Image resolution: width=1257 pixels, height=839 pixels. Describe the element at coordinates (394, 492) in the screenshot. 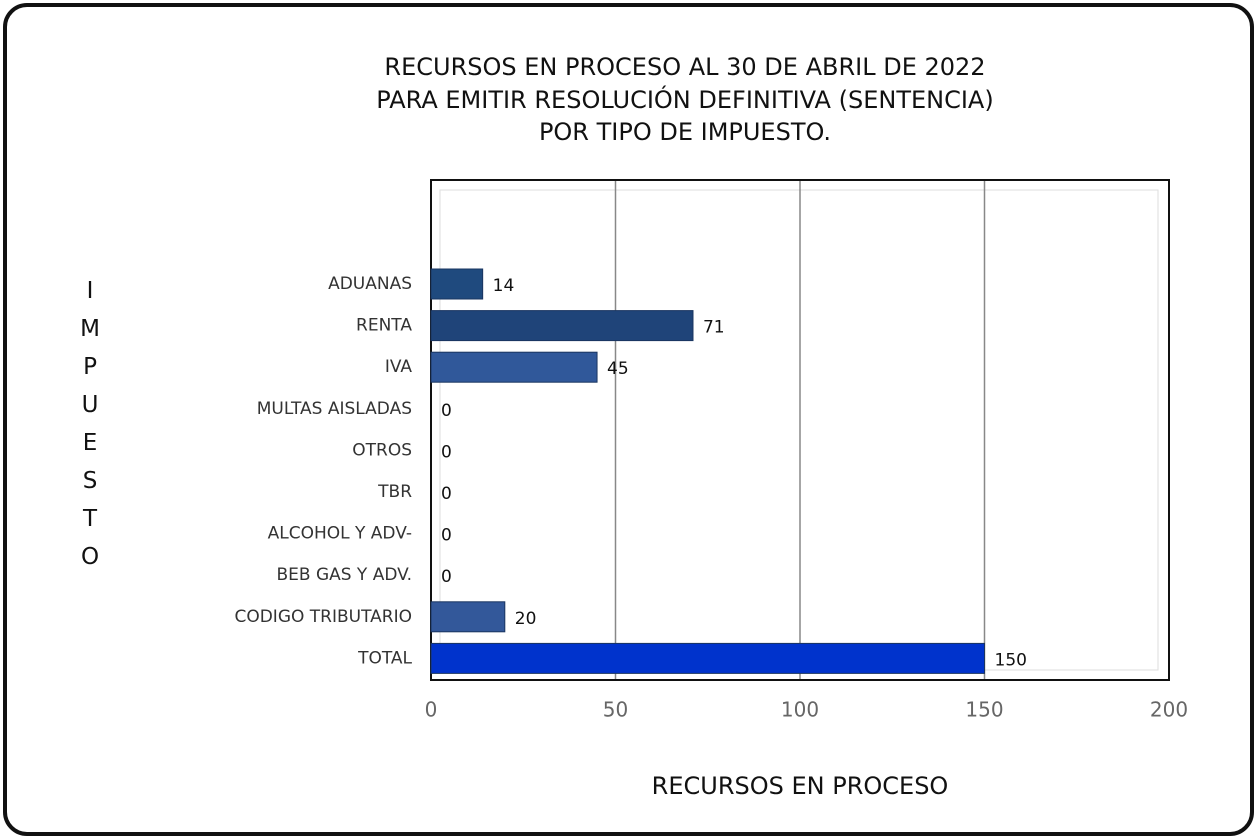

I see `y-tick-label: TBR` at that location.